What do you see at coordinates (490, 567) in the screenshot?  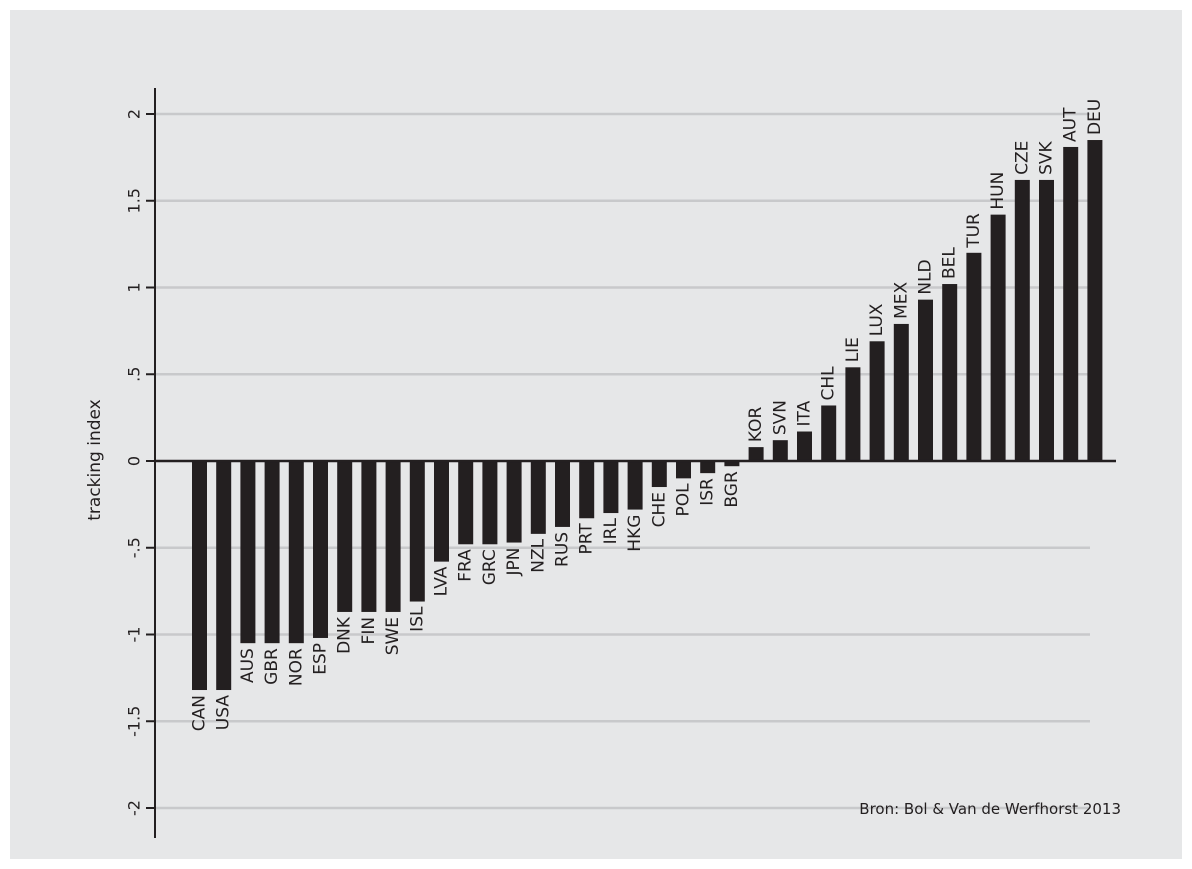 I see `bar-label: GRC` at bounding box center [490, 567].